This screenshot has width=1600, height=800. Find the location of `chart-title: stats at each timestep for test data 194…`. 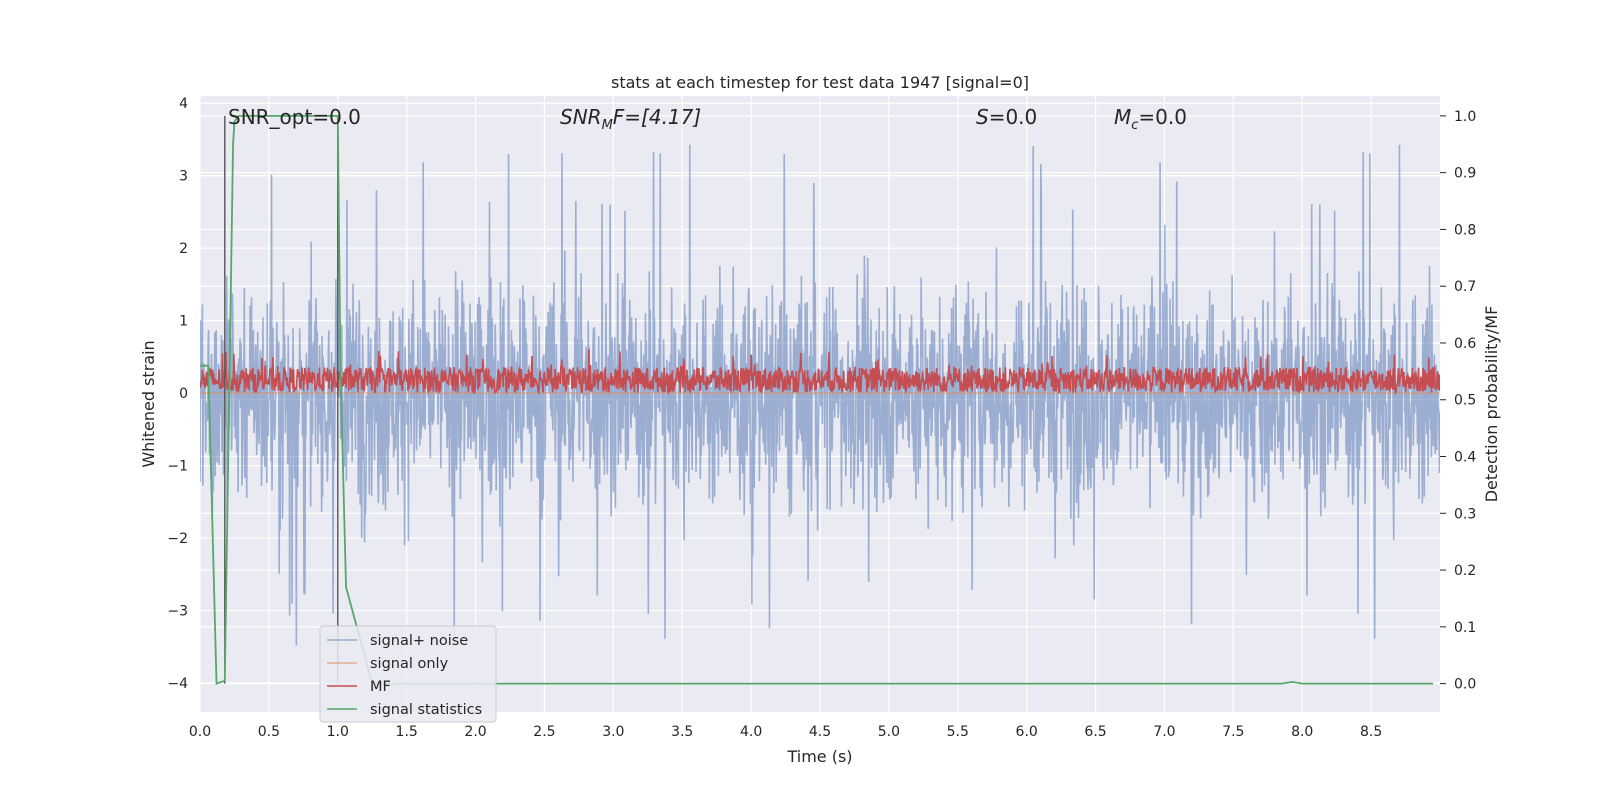

chart-title: stats at each timestep for test data 194… is located at coordinates (820, 82).